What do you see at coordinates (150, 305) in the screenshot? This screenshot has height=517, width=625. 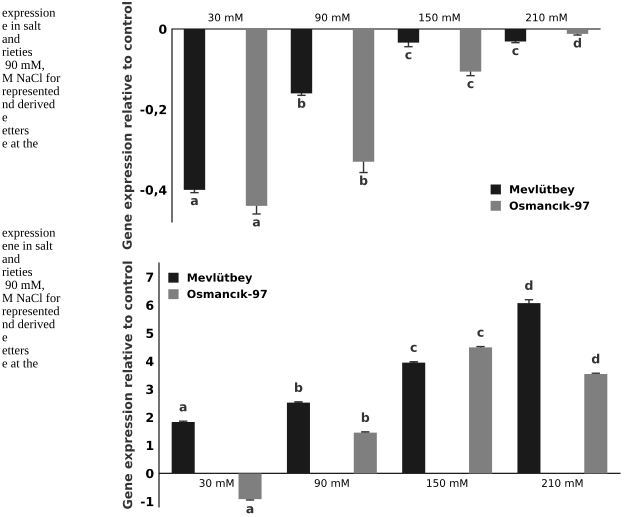 I see `y-tick-label: 6` at bounding box center [150, 305].